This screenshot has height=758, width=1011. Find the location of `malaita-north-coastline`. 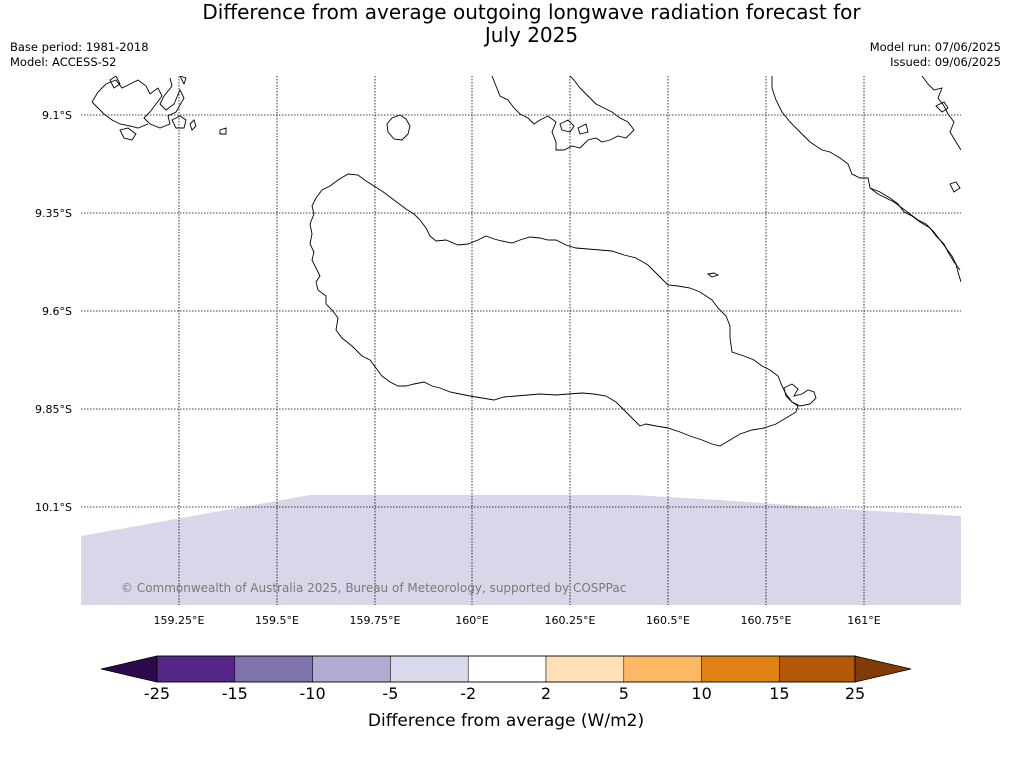

malaita-north-coastline is located at coordinates (941, 113).